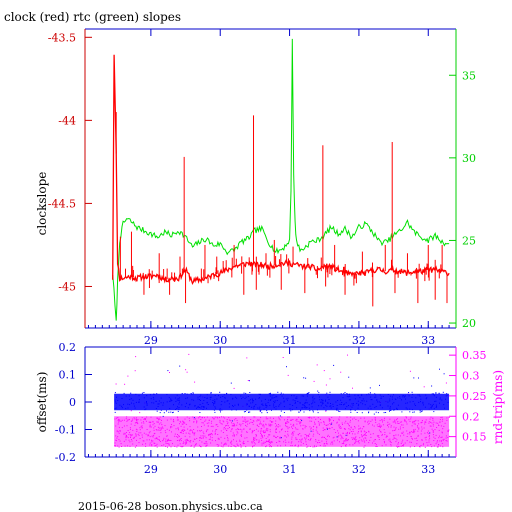  I want to click on top-y-left-tick-label: -43.5, so click(62, 37).